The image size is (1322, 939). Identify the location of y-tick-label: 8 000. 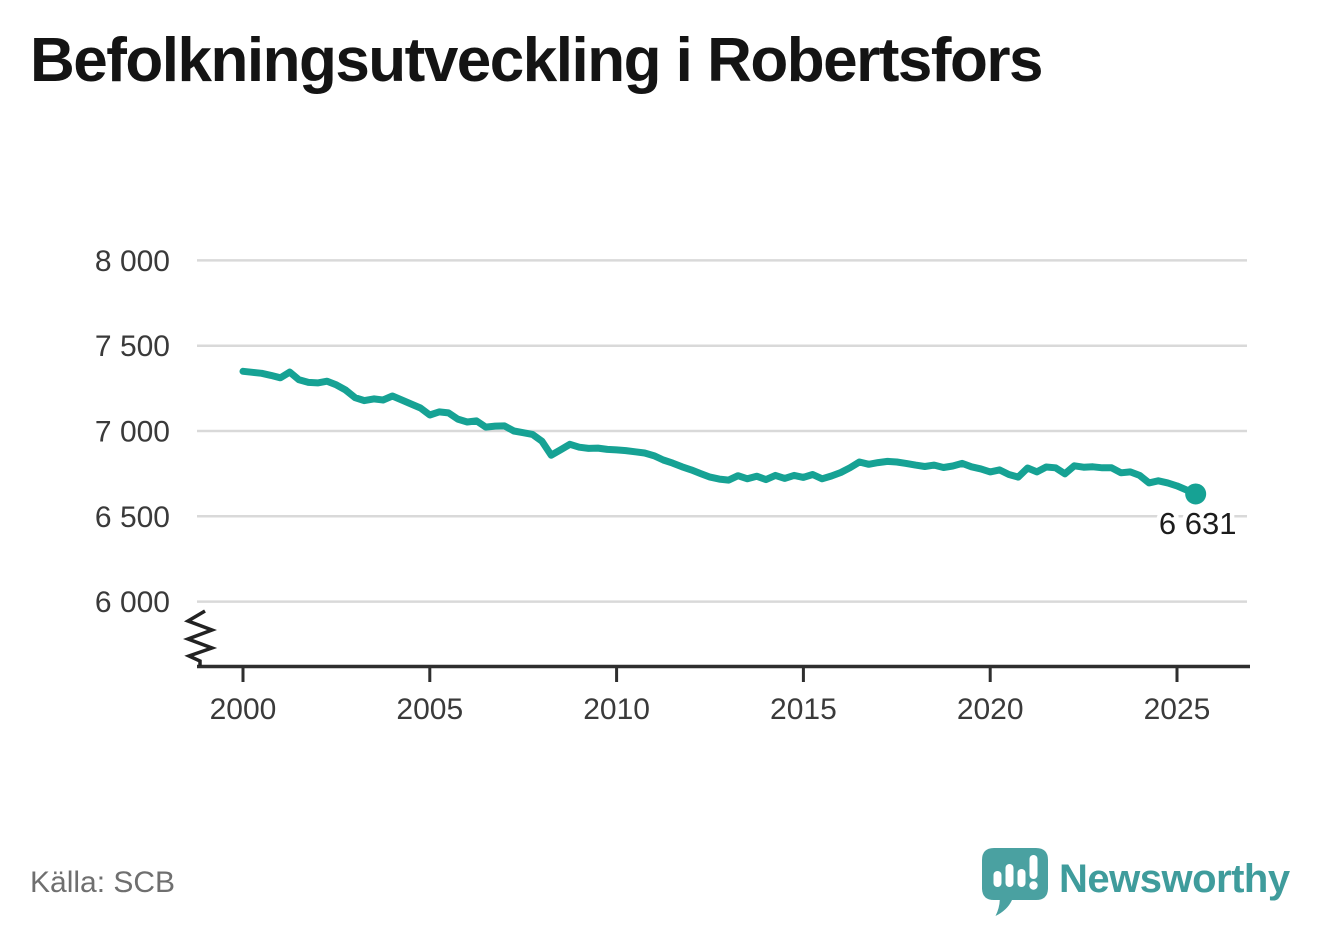
(132, 261).